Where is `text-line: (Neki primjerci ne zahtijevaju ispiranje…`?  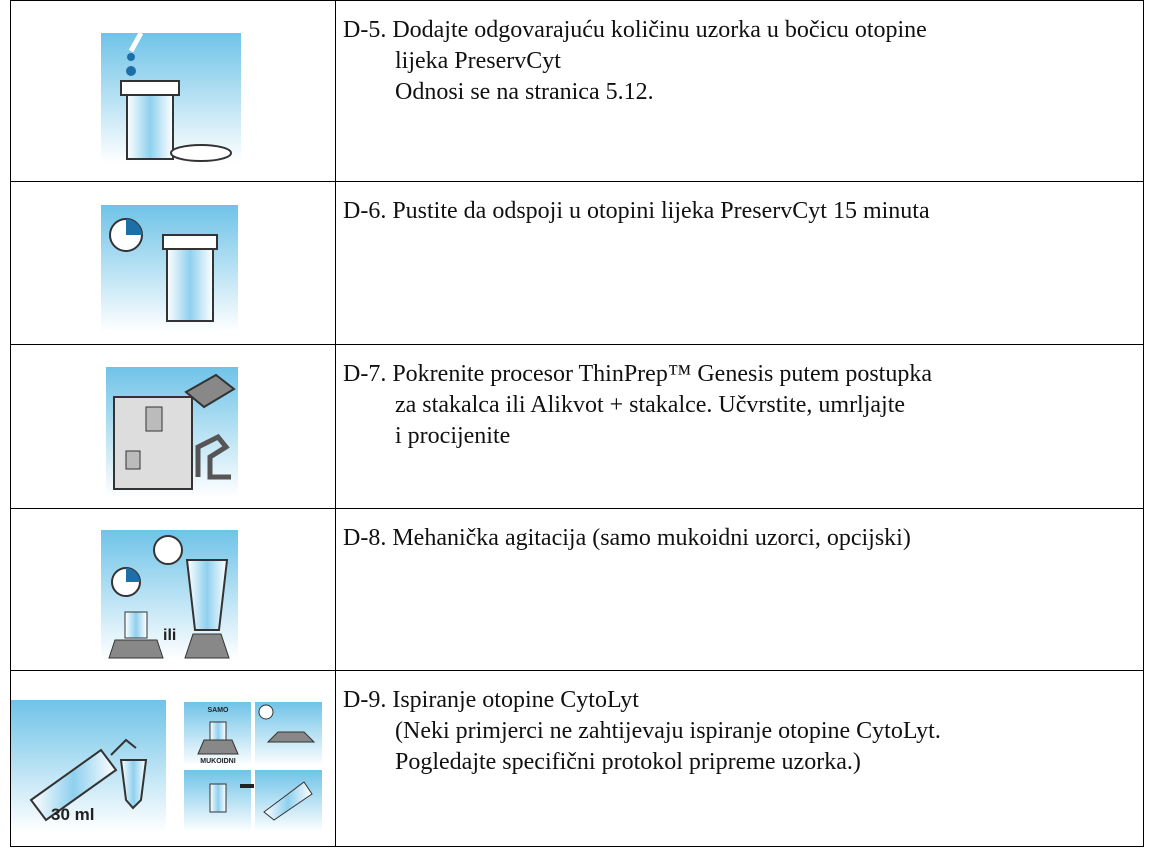 text-line: (Neki primjerci ne zahtijevaju ispiranje… is located at coordinates (668, 731).